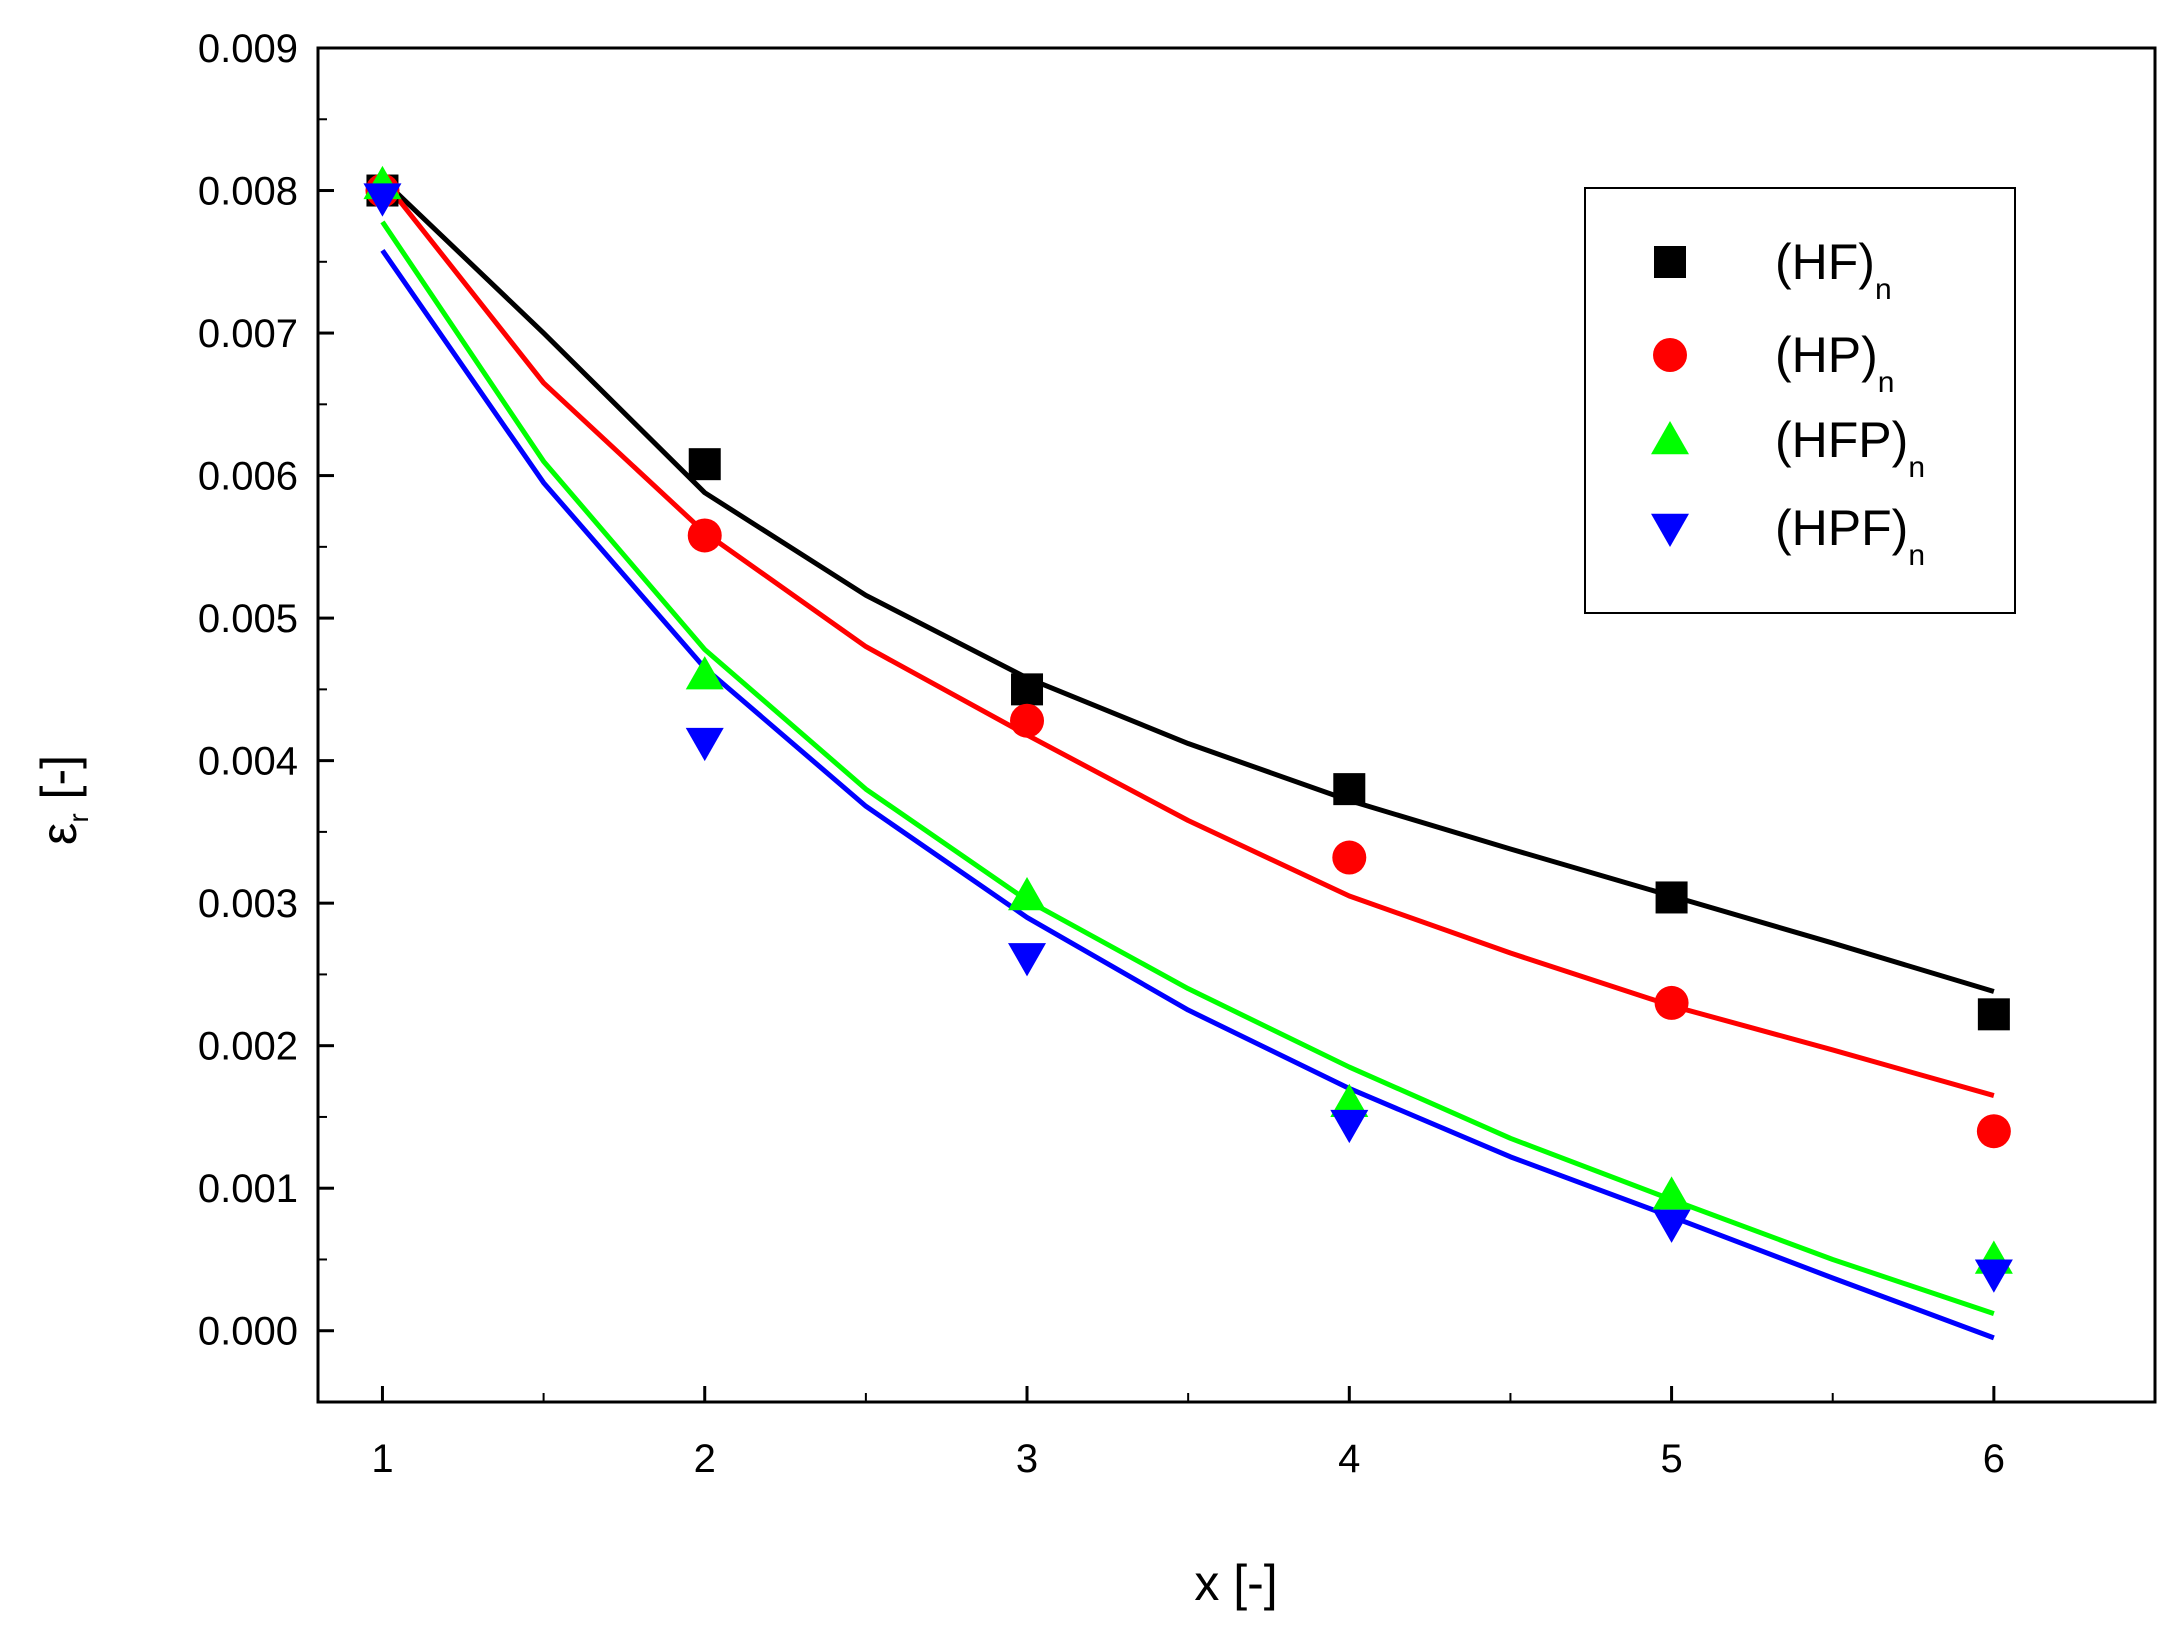 This screenshot has height=1637, width=2173. I want to click on y-axis-title-unit: [-], so click(59, 784).